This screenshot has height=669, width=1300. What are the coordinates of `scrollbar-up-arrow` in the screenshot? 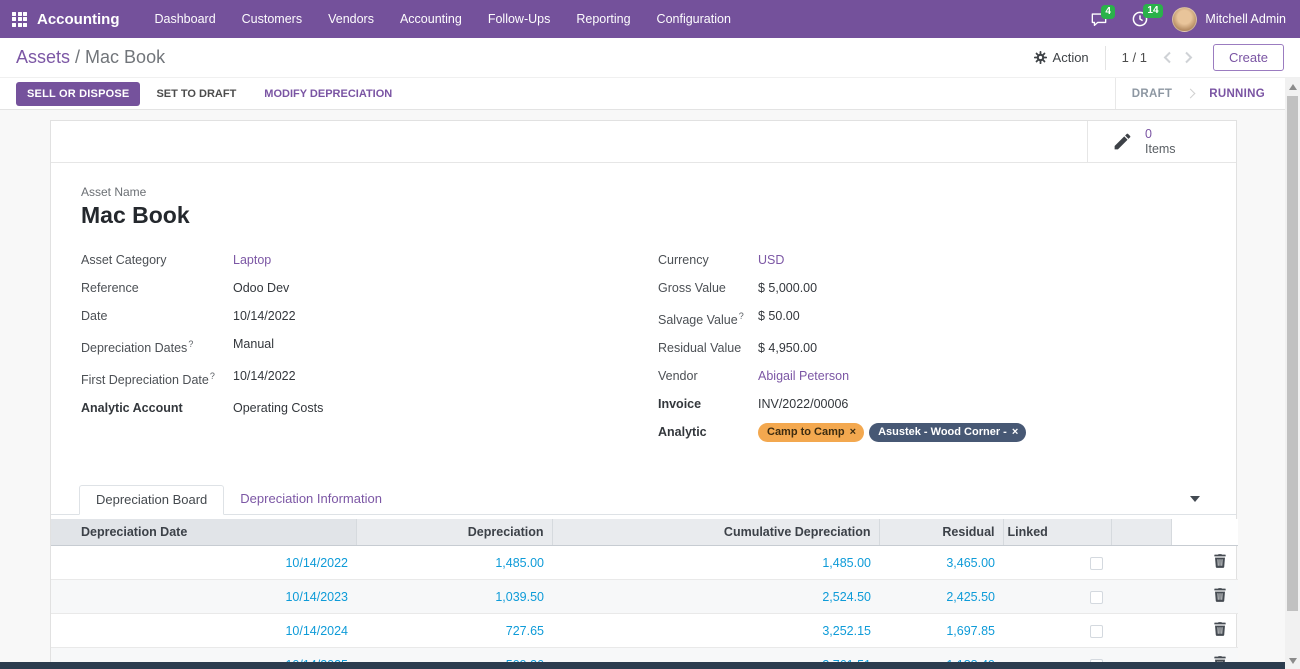 It's located at (1292, 86).